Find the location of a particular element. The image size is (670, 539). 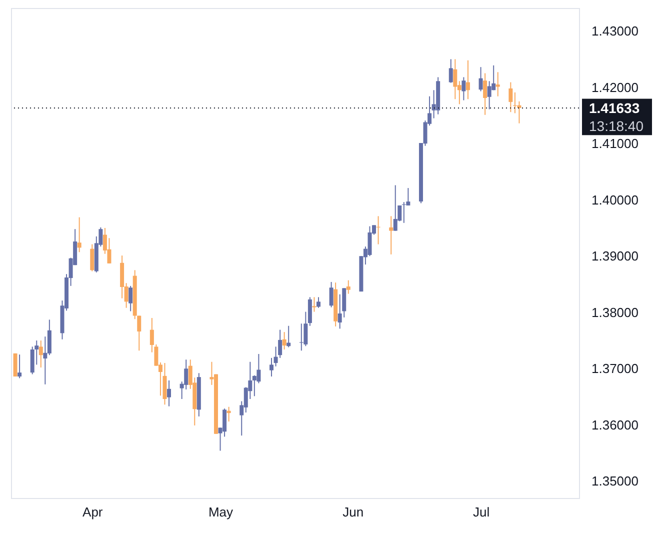

y-tick-label: 1.40000 is located at coordinates (615, 200).